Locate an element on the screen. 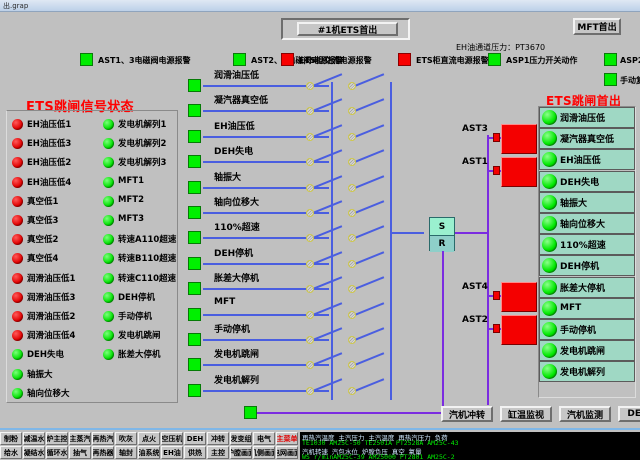 The width and height of the screenshot is (640, 460). toolbar-button: 凝结水 is located at coordinates (34, 452).